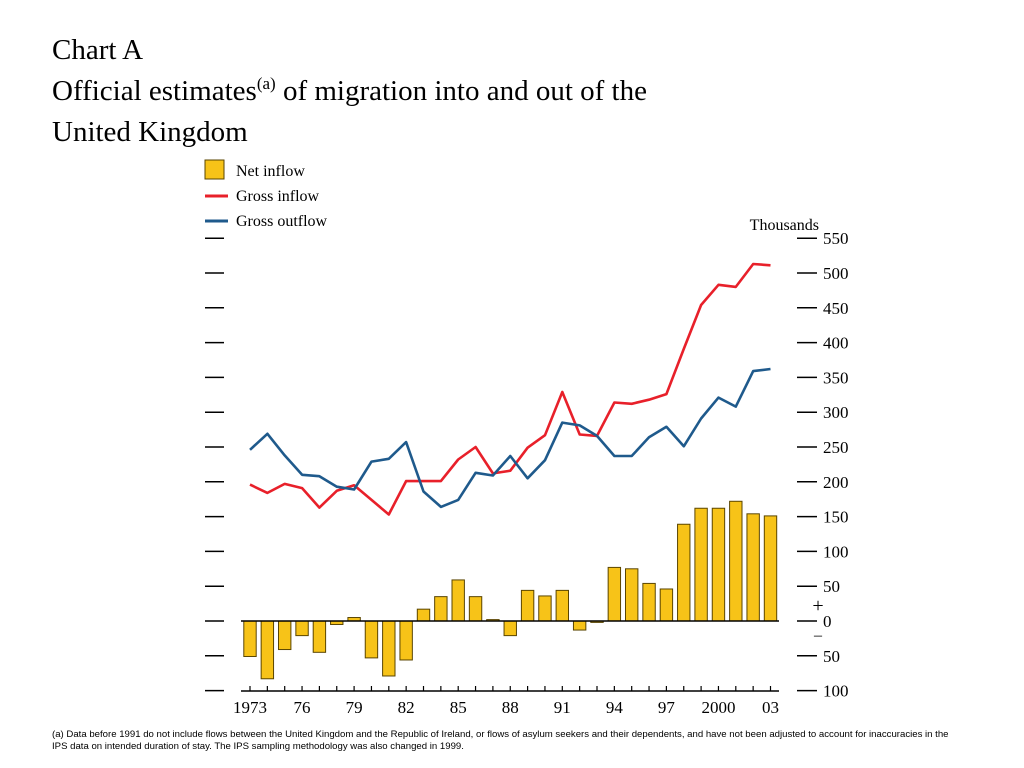 This screenshot has width=1024, height=768. Describe the element at coordinates (718, 707) in the screenshot. I see `x-tick-label: 2000` at that location.